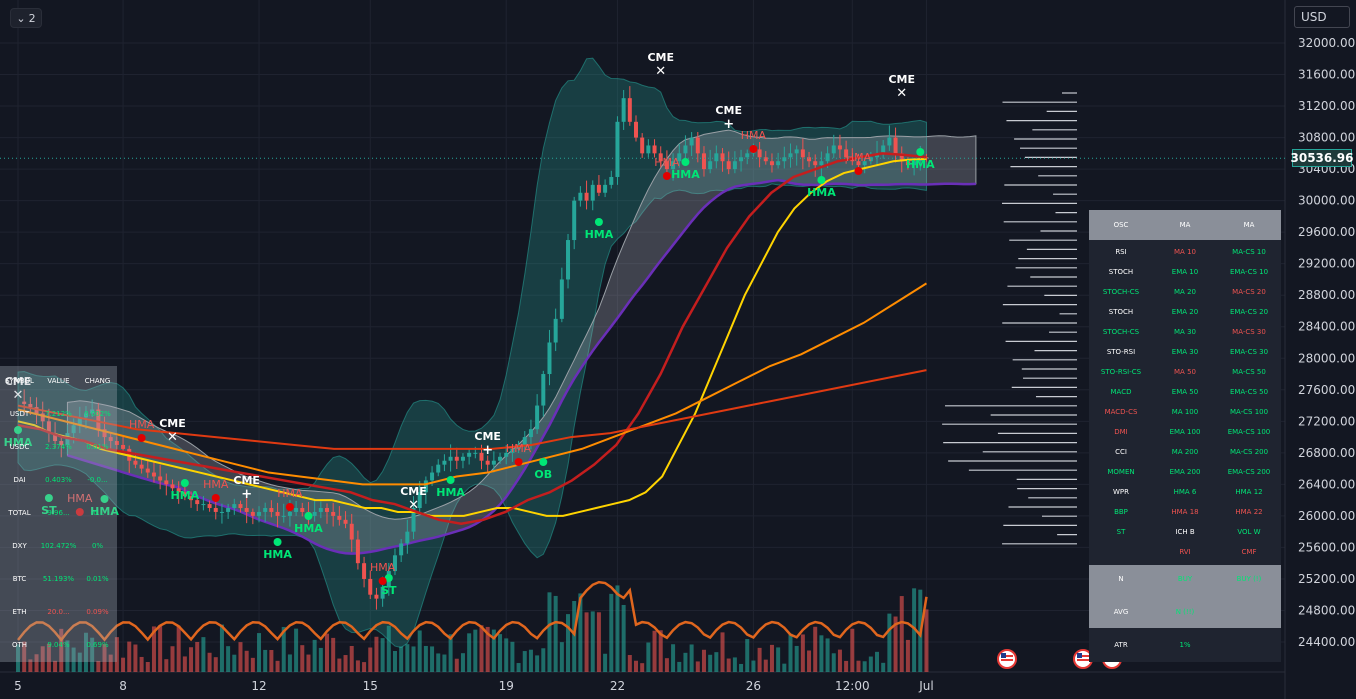 Image resolution: width=1356 pixels, height=699 pixels. Describe the element at coordinates (1249, 272) in the screenshot. I see `oscillator-table-cell: EMA-CS 10` at that location.